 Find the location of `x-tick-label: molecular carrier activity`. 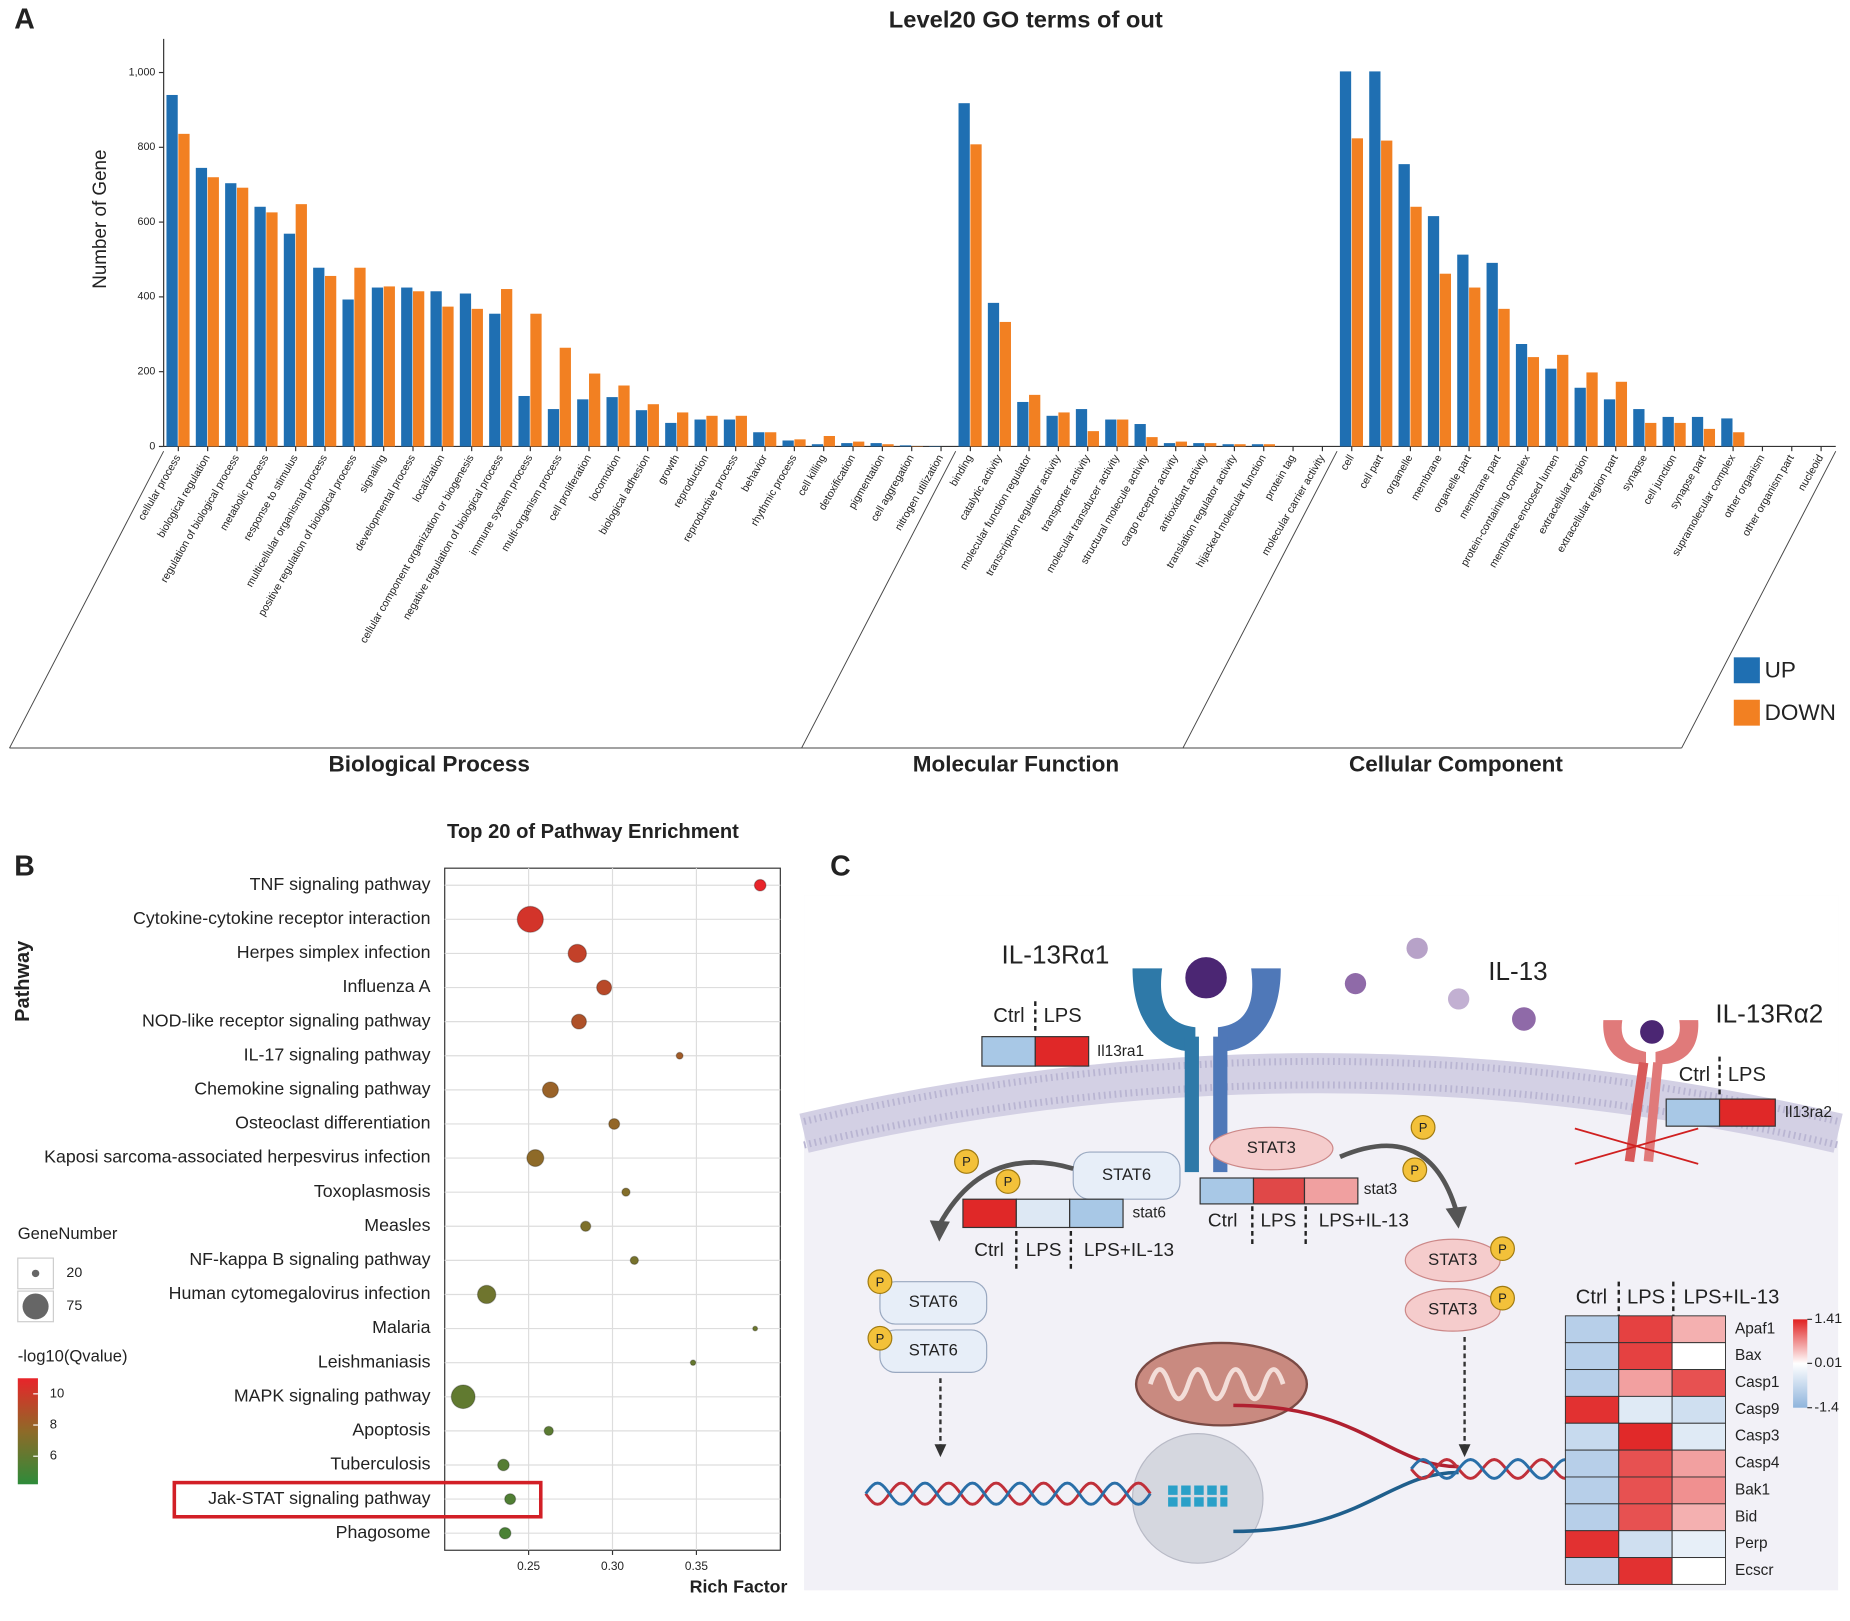

x-tick-label: molecular carrier activity is located at coordinates (1294, 504).